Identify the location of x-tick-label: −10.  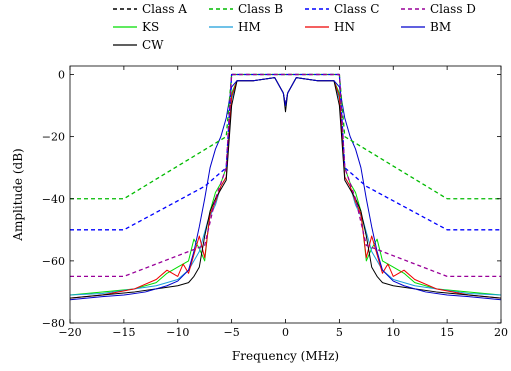
(177, 332).